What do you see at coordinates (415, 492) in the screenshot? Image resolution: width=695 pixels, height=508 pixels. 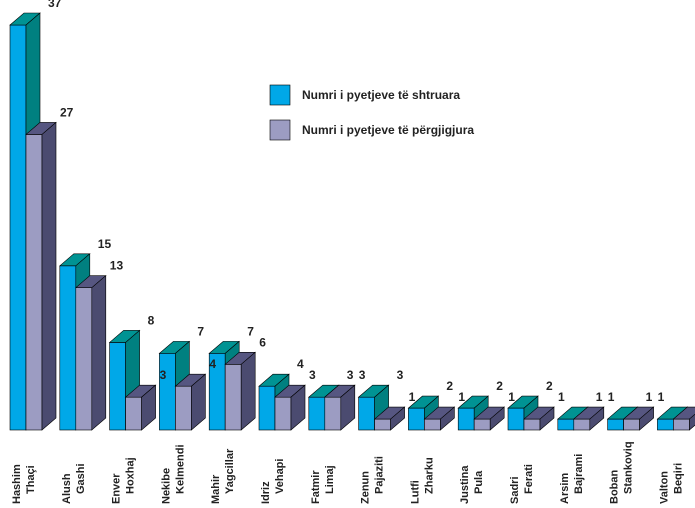 I see `label-line: Lutfi` at bounding box center [415, 492].